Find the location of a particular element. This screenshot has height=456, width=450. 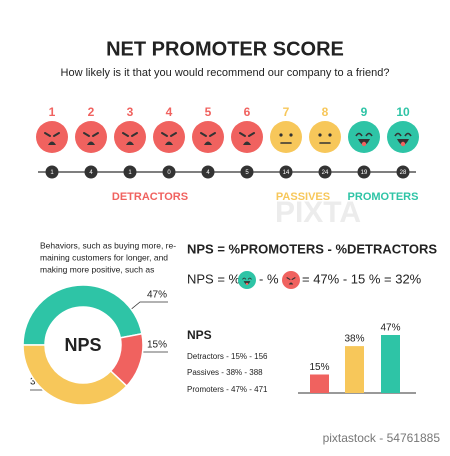

score-count: 19 is located at coordinates (364, 173).